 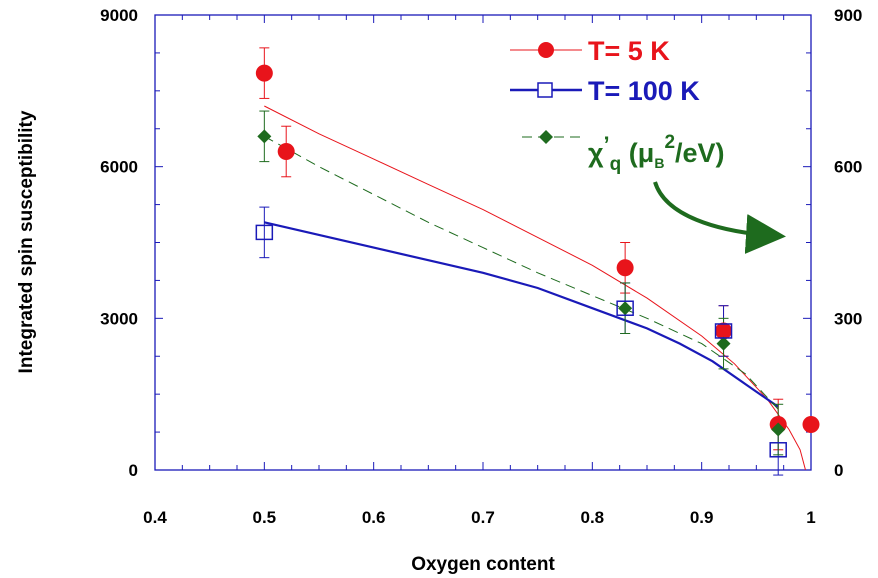 What do you see at coordinates (155, 517) in the screenshot?
I see `x-tick-label: 0.4` at bounding box center [155, 517].